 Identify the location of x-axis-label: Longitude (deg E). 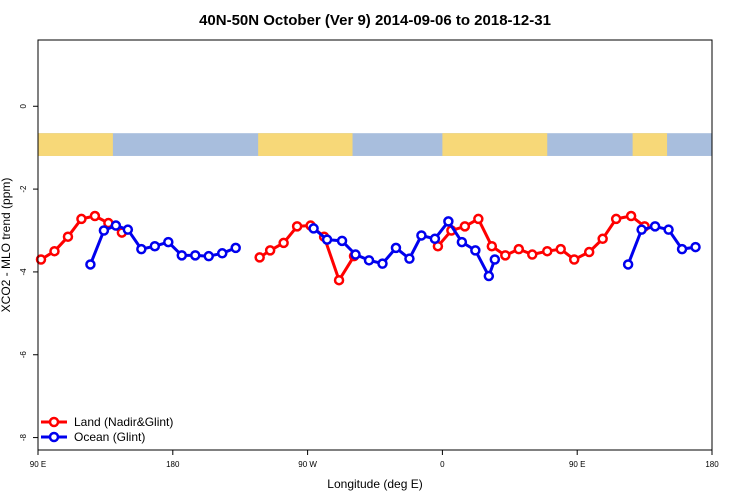
(374, 484).